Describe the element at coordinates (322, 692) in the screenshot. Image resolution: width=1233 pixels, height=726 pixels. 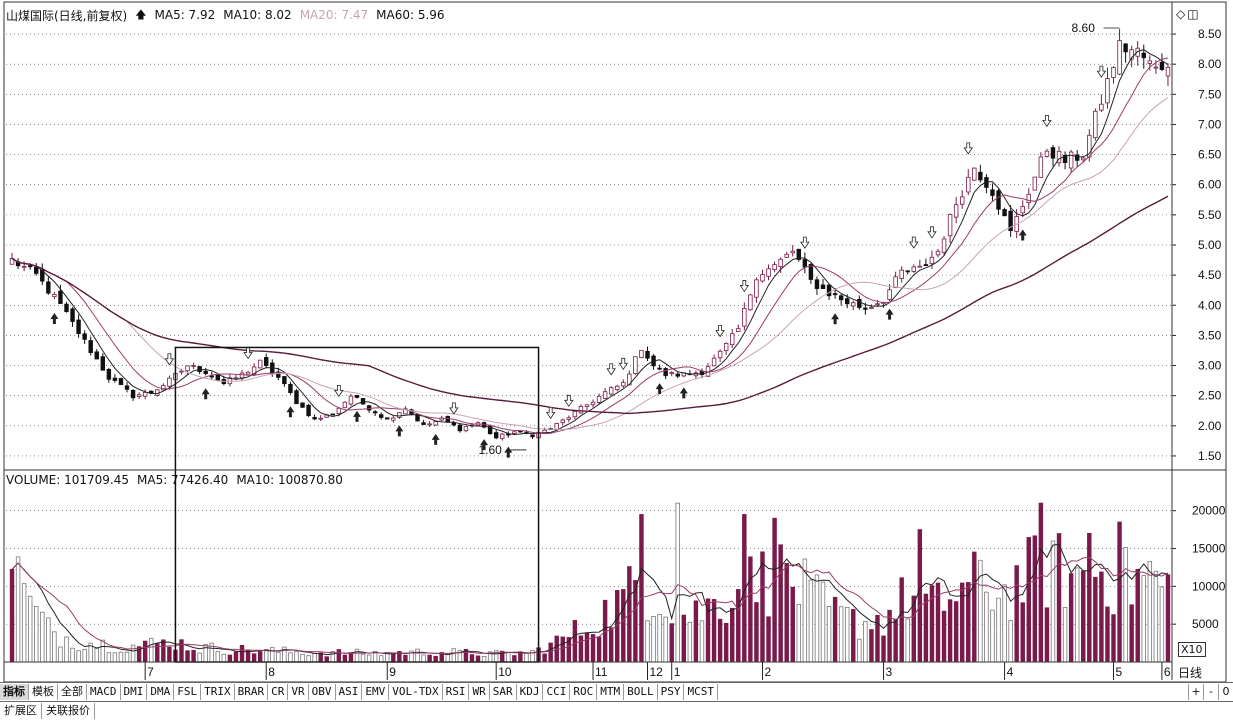
I see `tab-11: OBV` at that location.